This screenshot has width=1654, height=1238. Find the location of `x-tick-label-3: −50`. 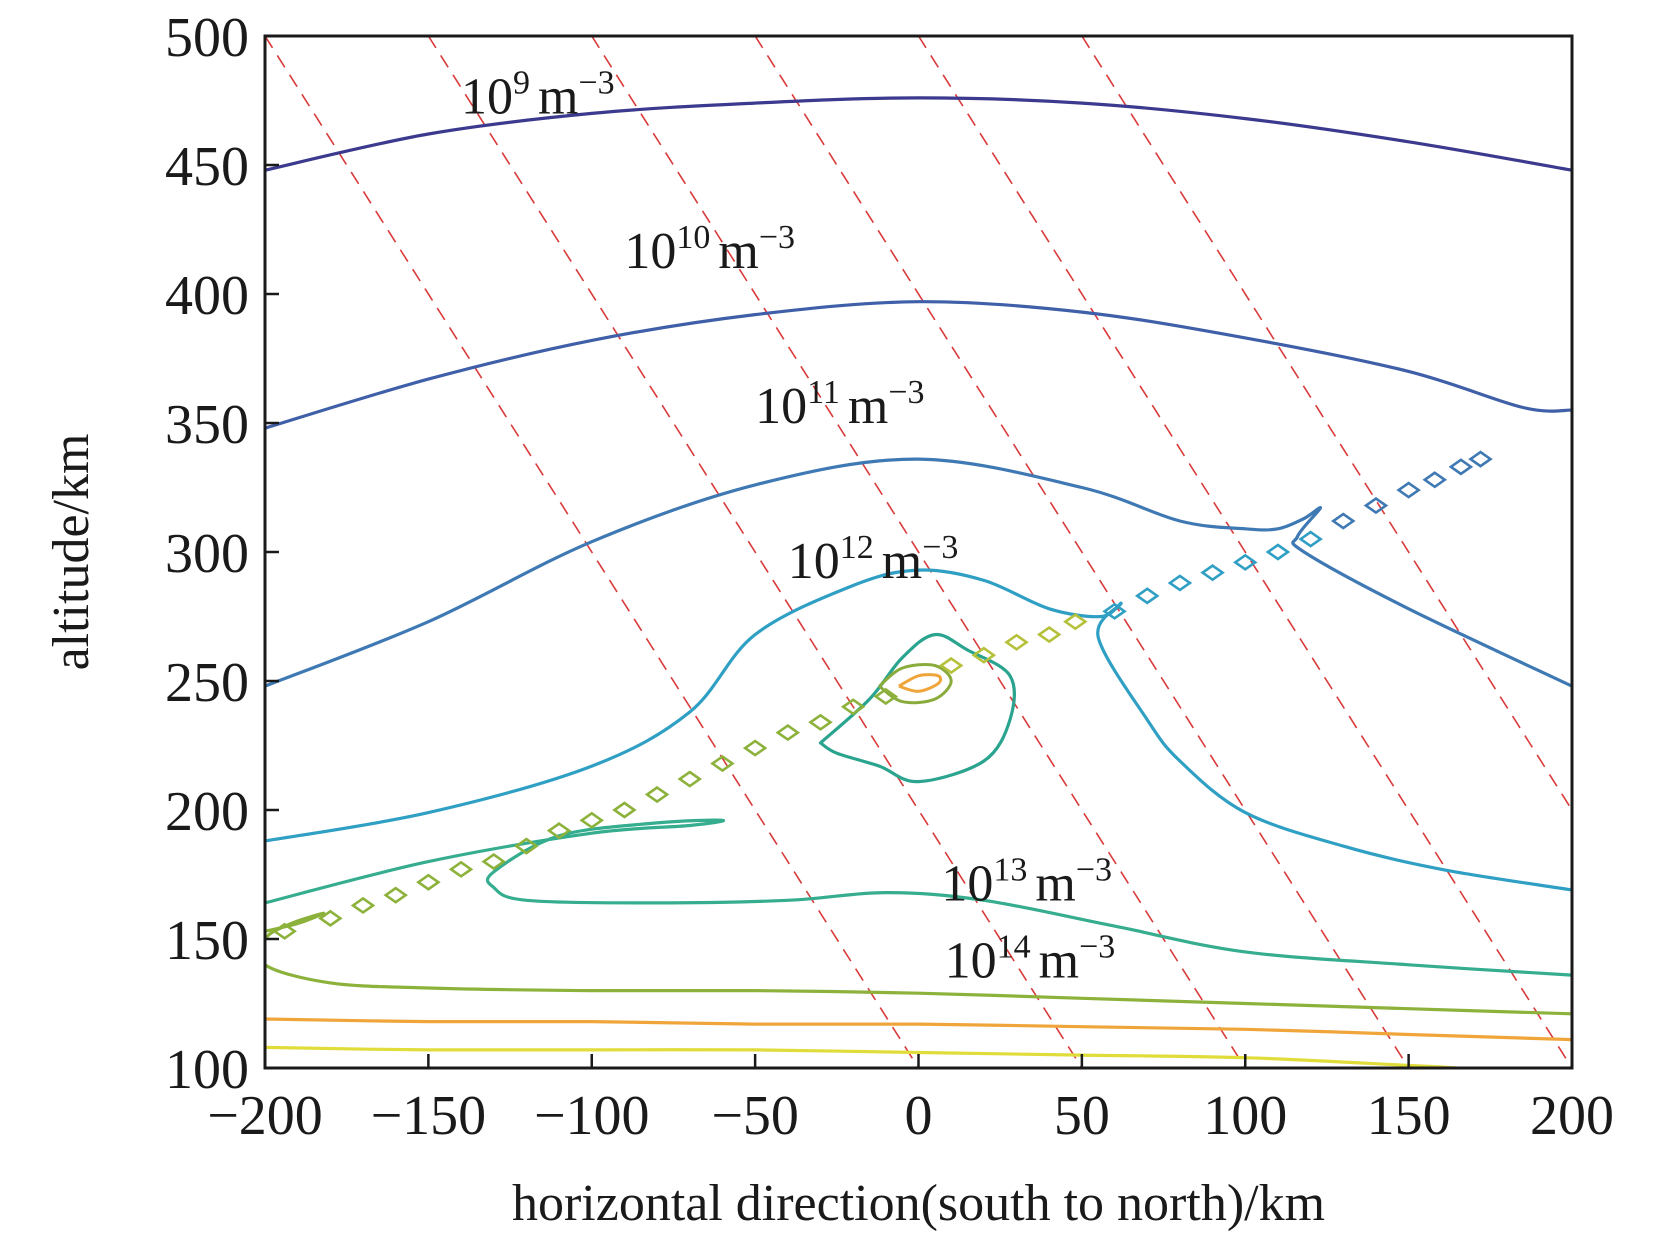

x-tick-label-3: −50 is located at coordinates (755, 1116).